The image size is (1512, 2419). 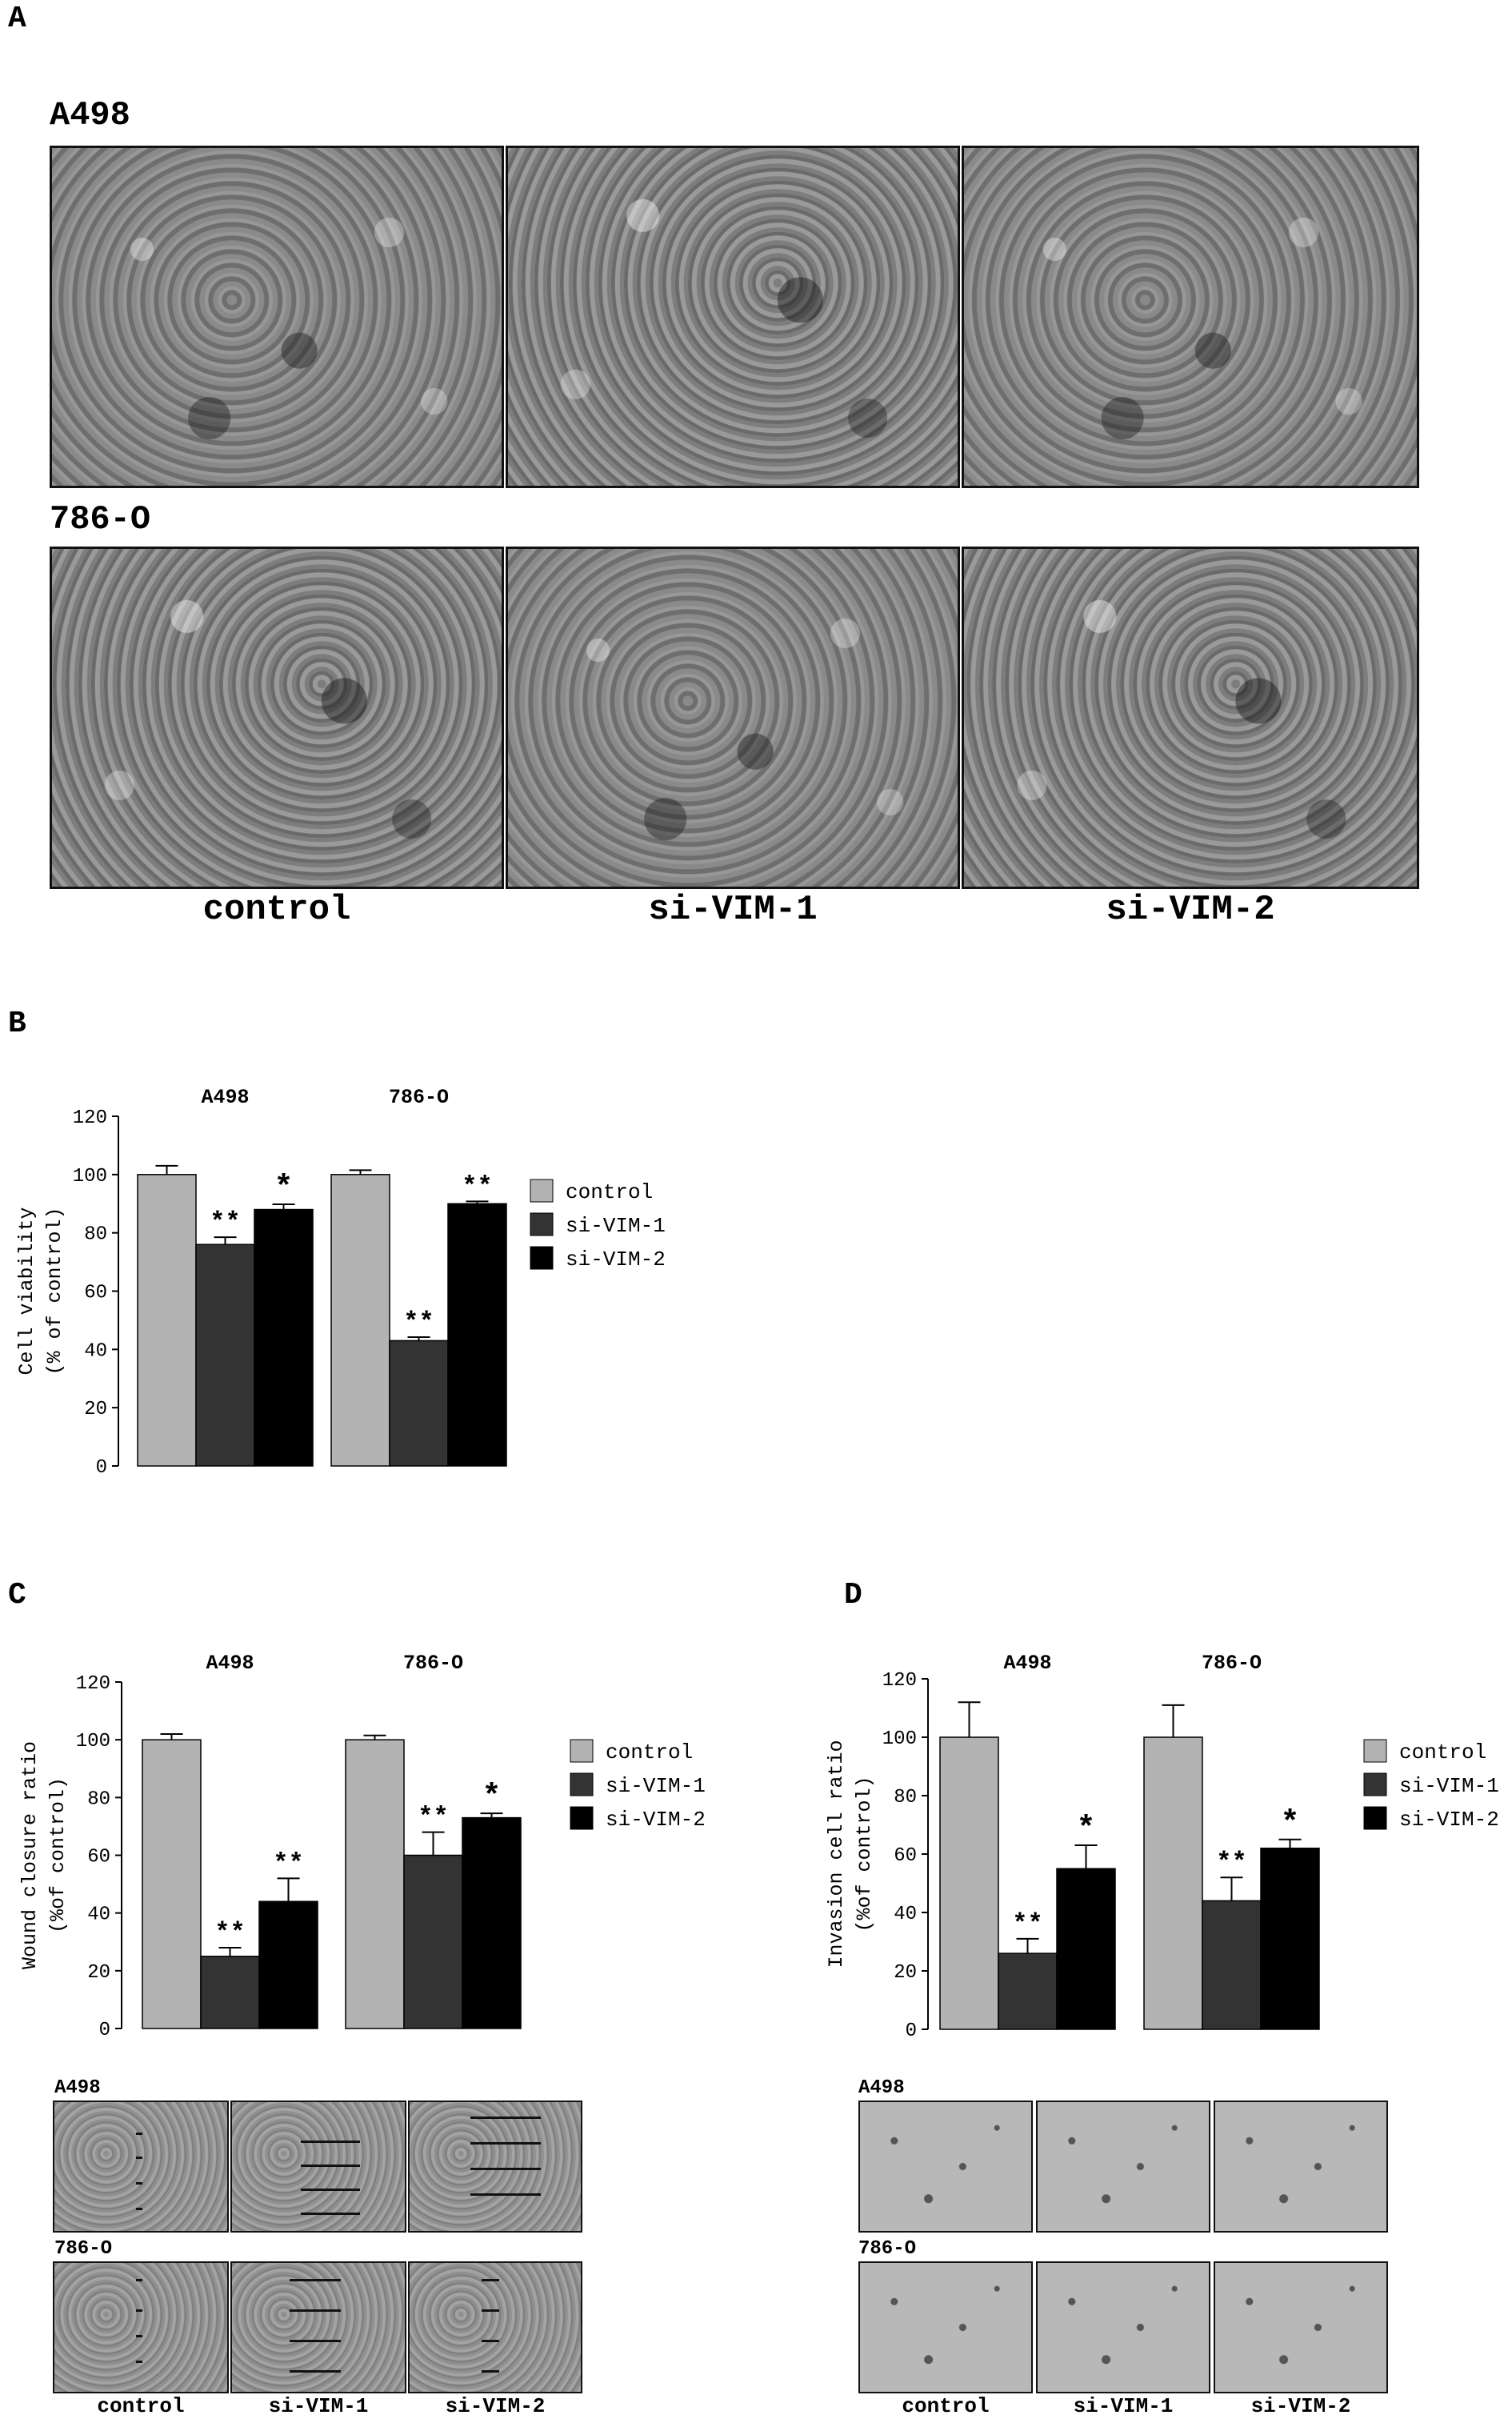 What do you see at coordinates (1300, 2406) in the screenshot?
I see `panel-d-col-label-si-vim-2: si-VIM-2` at bounding box center [1300, 2406].